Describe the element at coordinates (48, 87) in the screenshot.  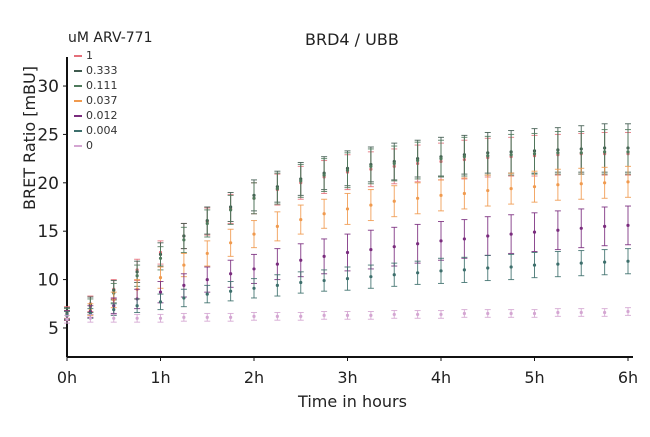
I see `y-tick-label: 30` at that location.